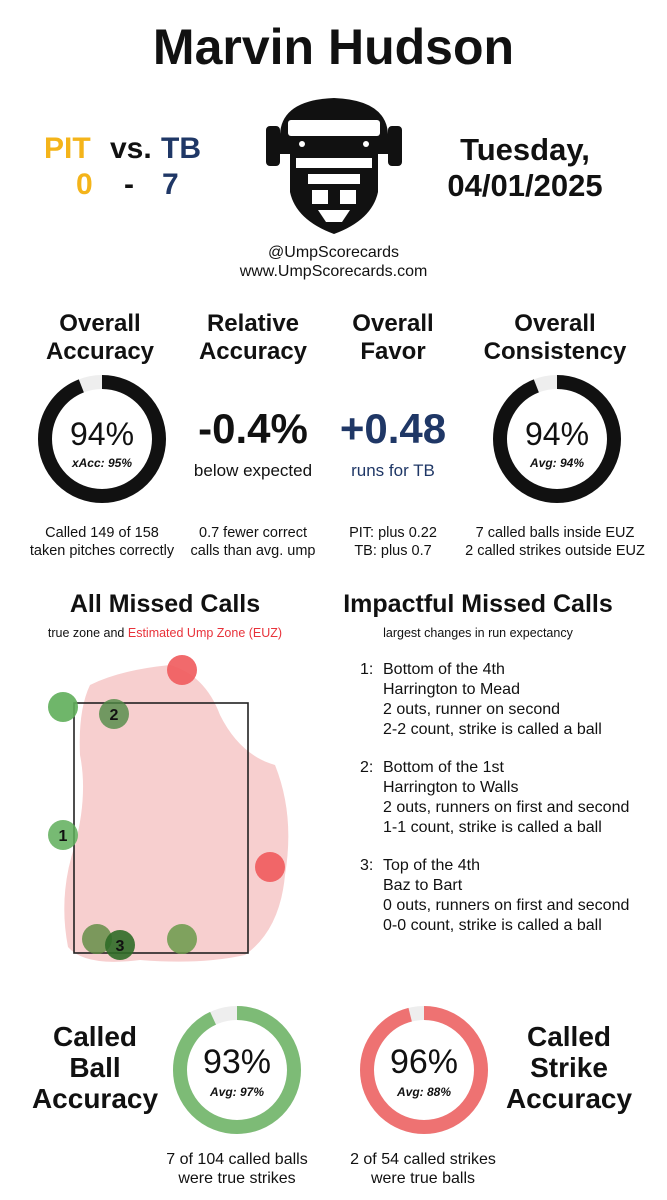 This screenshot has height=1200, width=667. Describe the element at coordinates (472, 709) in the screenshot. I see `impactful-call-situation: 2 outs, runner on second` at that location.